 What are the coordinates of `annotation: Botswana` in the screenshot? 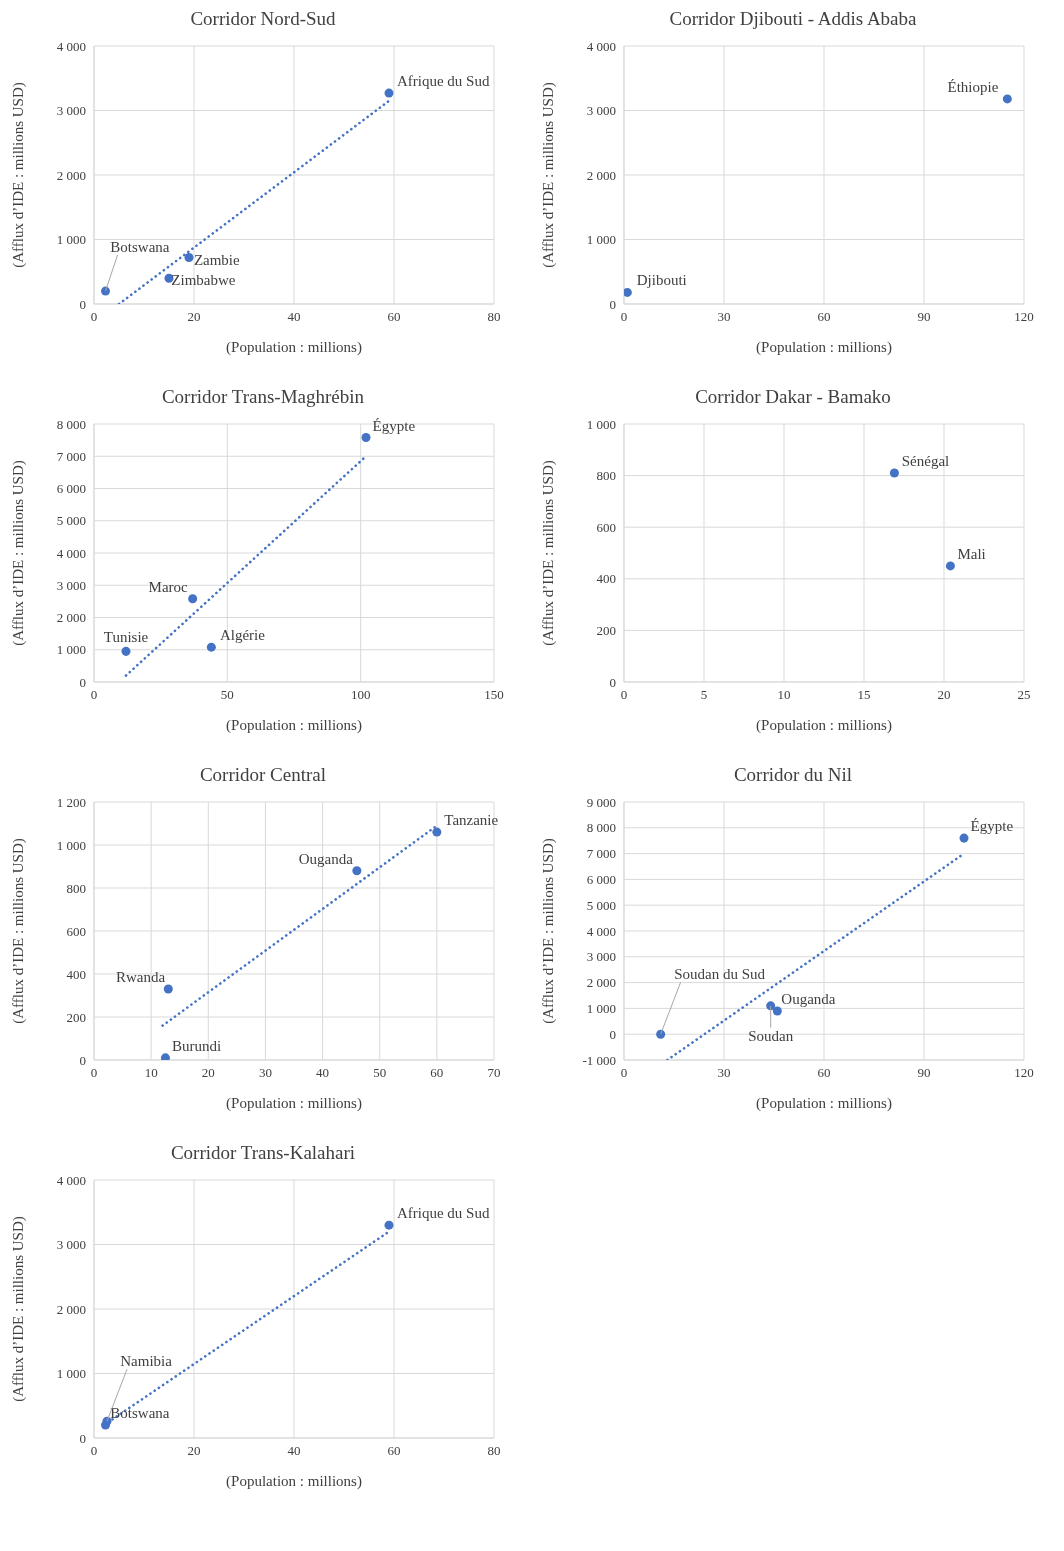 It's located at (140, 247).